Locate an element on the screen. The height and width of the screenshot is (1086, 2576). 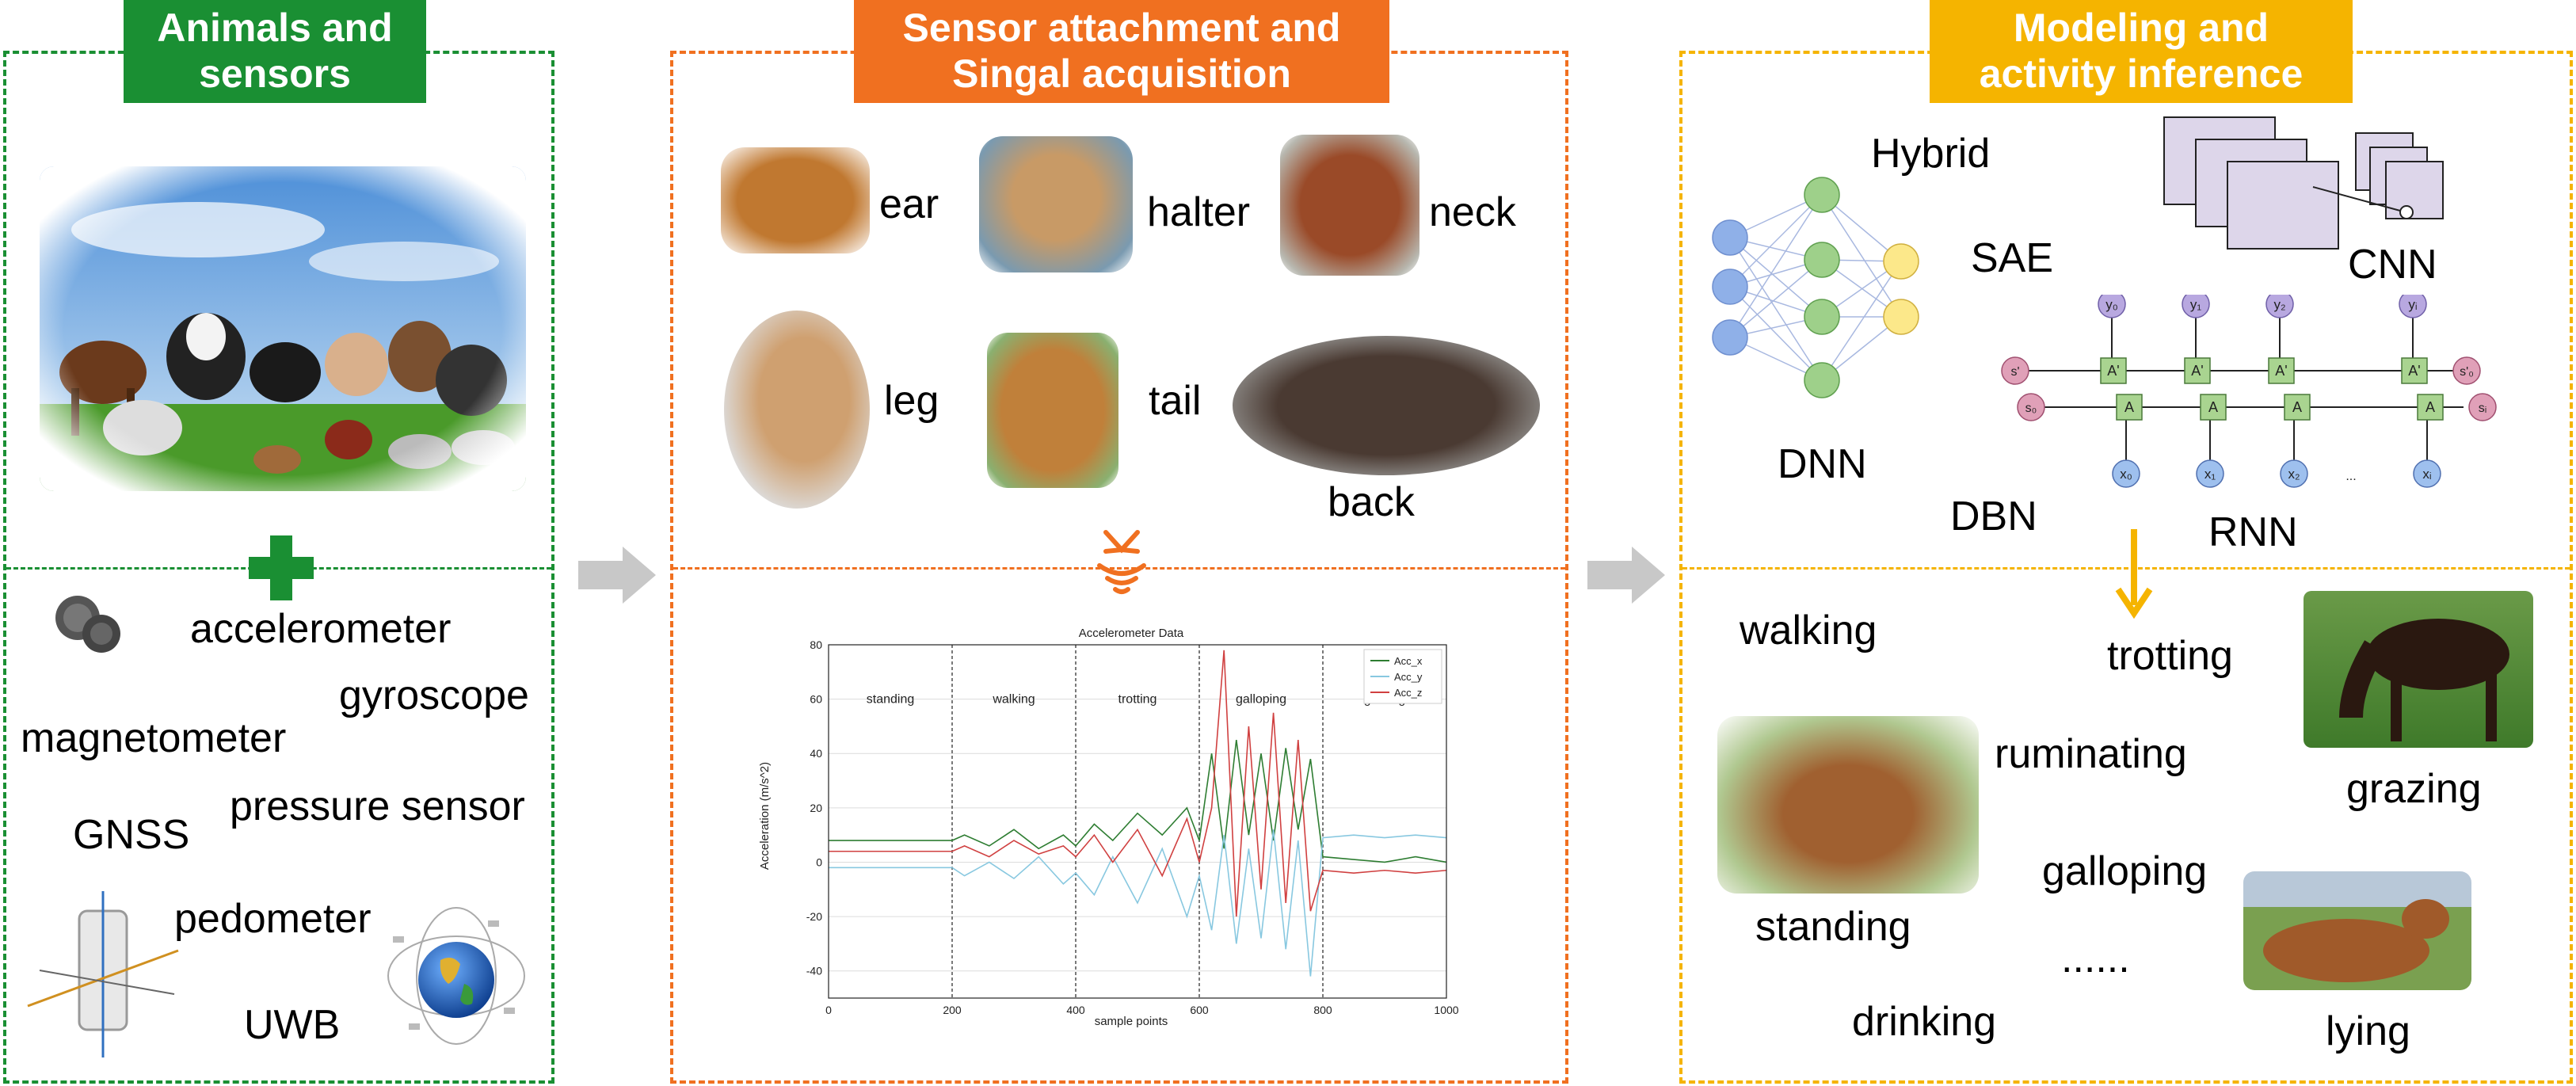
phone-axes-icon is located at coordinates (103, 974).